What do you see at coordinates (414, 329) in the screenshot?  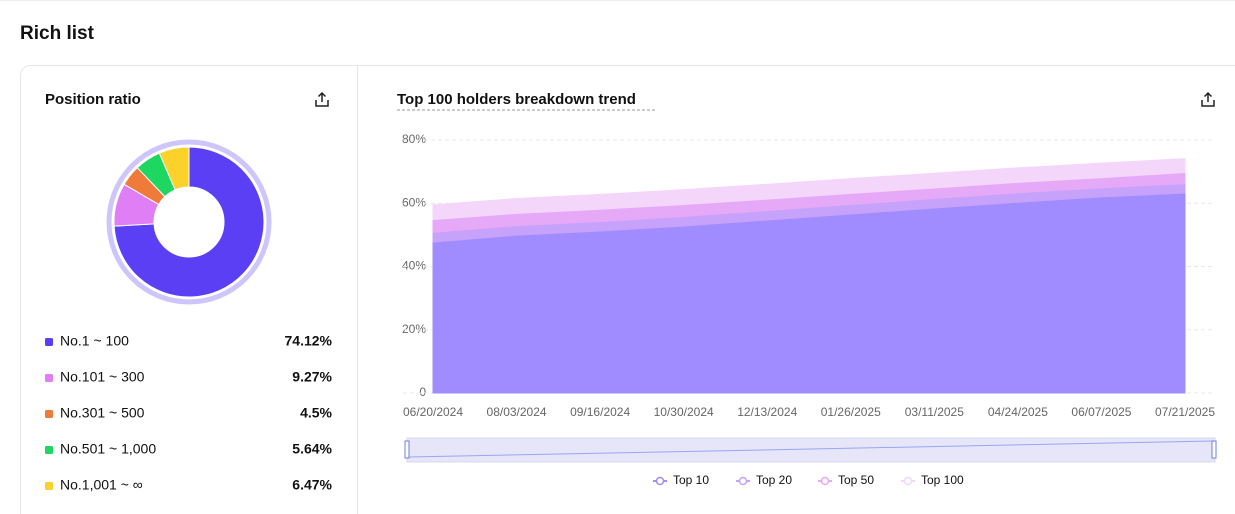 I see `y-tick-label: 20%` at bounding box center [414, 329].